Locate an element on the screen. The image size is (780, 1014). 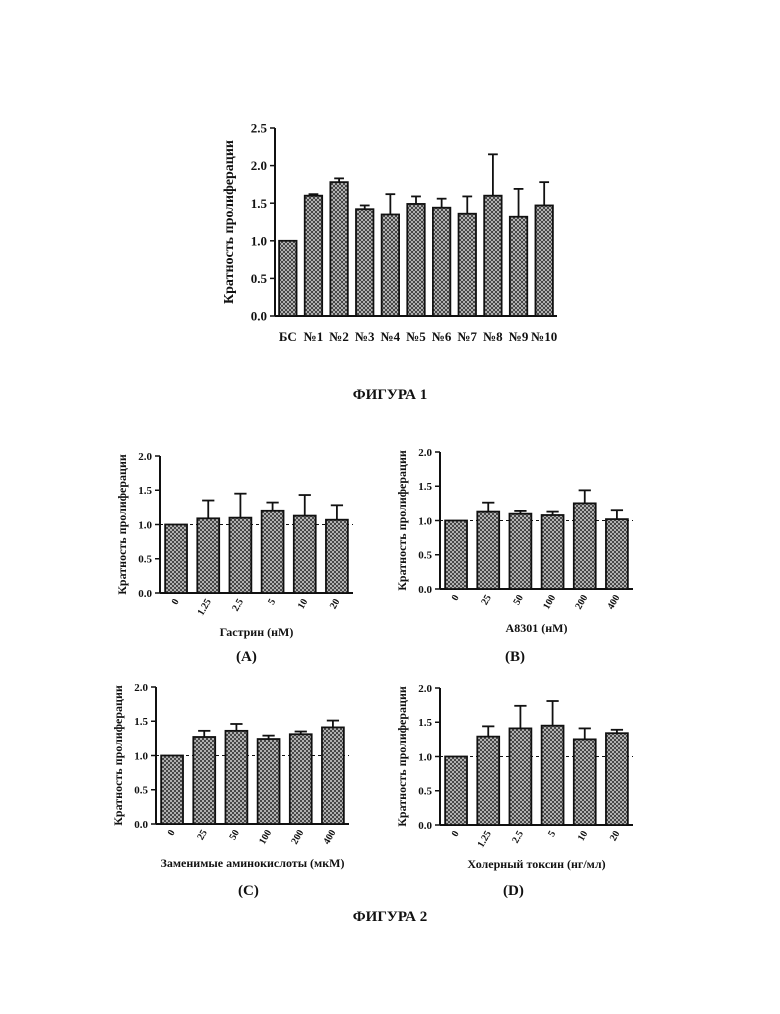
bar-№5 is located at coordinates (415, 260).